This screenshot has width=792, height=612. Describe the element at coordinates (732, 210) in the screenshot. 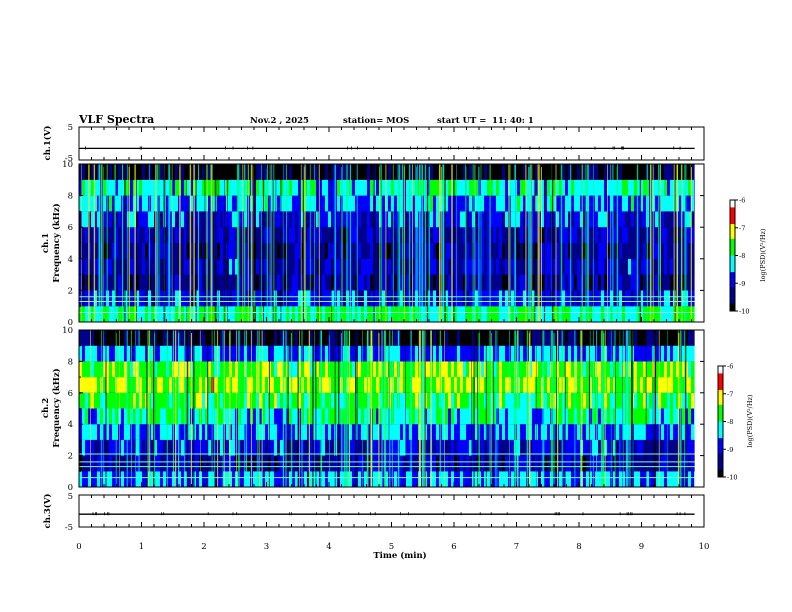

I see `colorbar-step` at that location.